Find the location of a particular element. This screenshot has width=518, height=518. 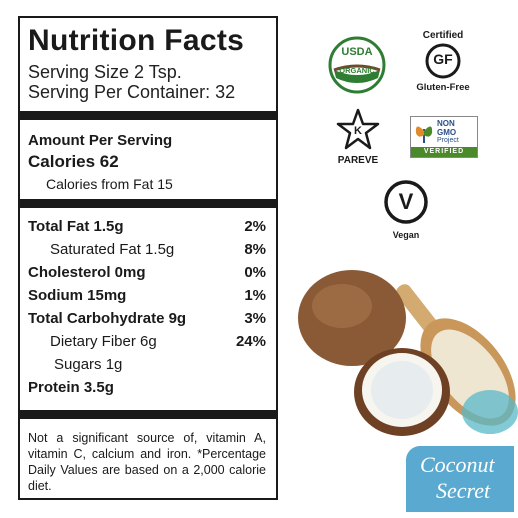

pareve-label: PAREVE is located at coordinates (358, 160).